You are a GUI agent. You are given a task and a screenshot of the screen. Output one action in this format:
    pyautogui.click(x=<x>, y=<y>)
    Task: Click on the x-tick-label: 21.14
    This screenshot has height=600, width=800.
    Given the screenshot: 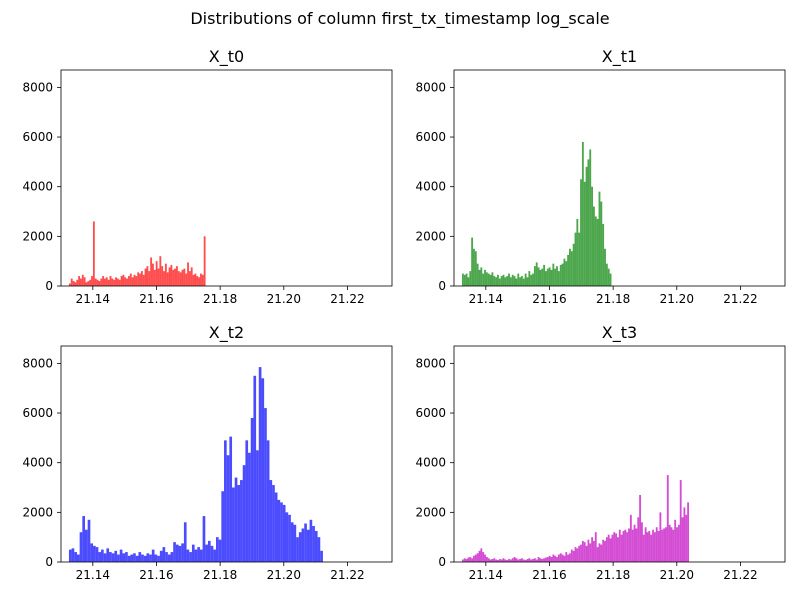 What is the action you would take?
    pyautogui.click(x=486, y=575)
    